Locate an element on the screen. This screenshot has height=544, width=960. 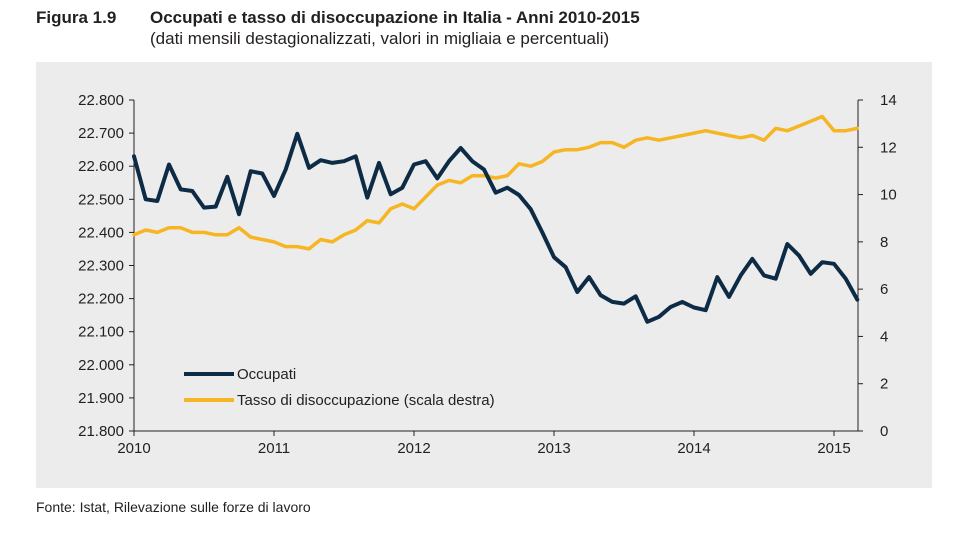
x-tick-label: 2012 is located at coordinates (413, 448).